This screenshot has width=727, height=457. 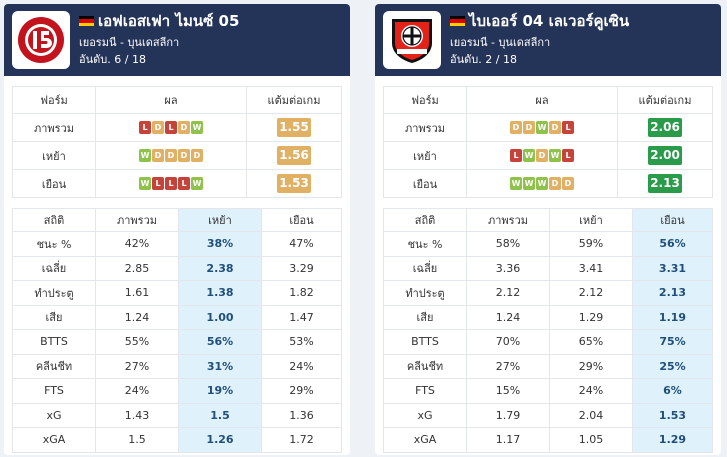 I want to click on ppg-badge: 2.06, so click(x=665, y=127).